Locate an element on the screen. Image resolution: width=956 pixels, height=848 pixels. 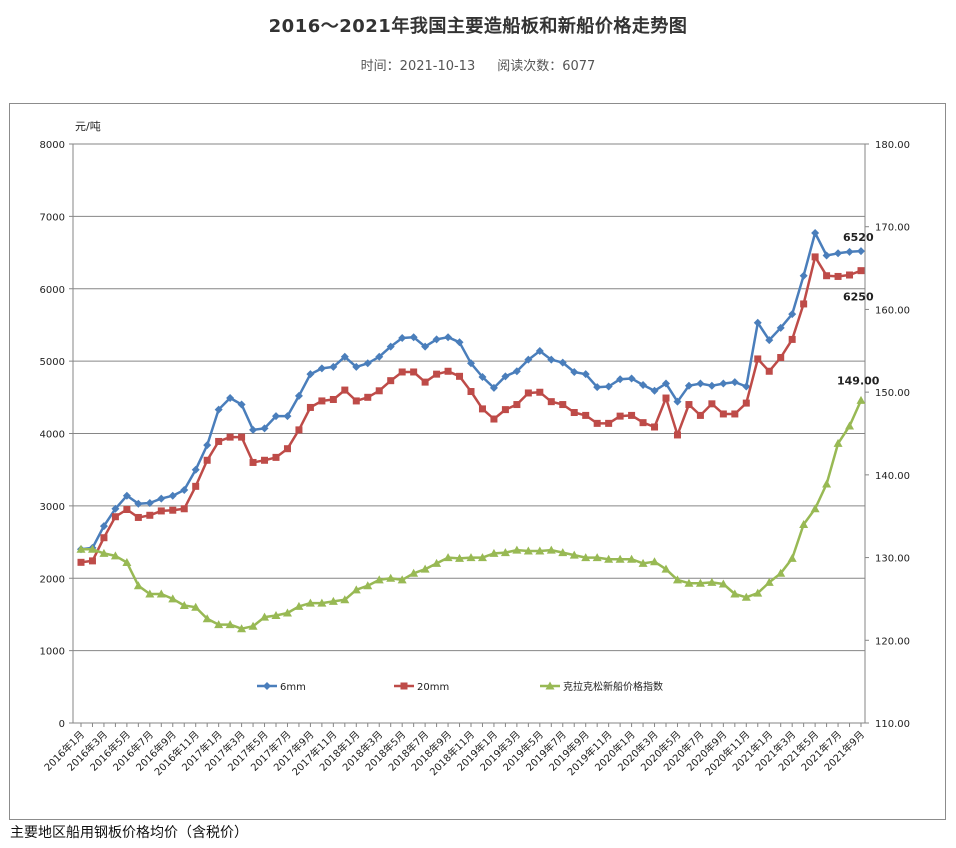
y-left-tick-label: 7000 is located at coordinates (52, 217).